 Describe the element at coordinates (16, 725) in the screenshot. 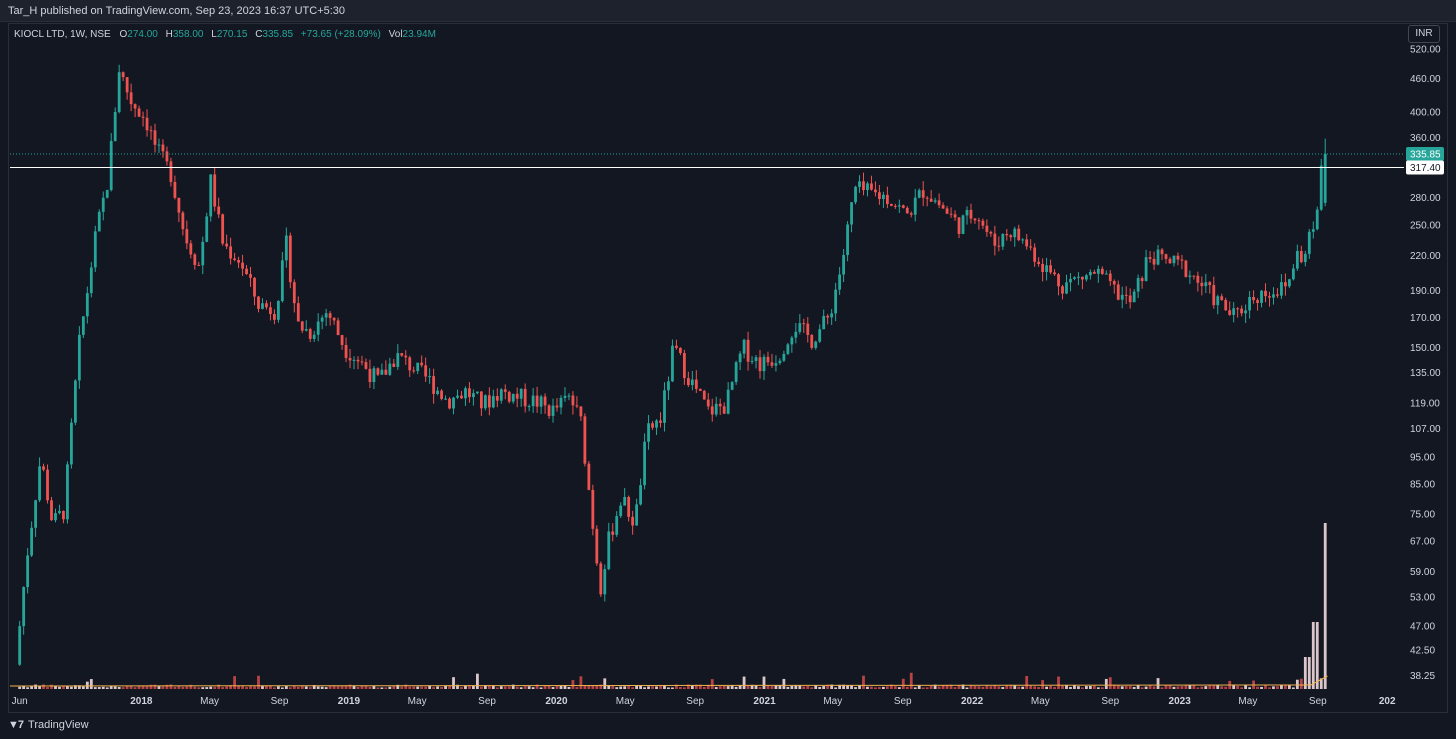

I see `tradingview-logo-icon: ▼7` at that location.